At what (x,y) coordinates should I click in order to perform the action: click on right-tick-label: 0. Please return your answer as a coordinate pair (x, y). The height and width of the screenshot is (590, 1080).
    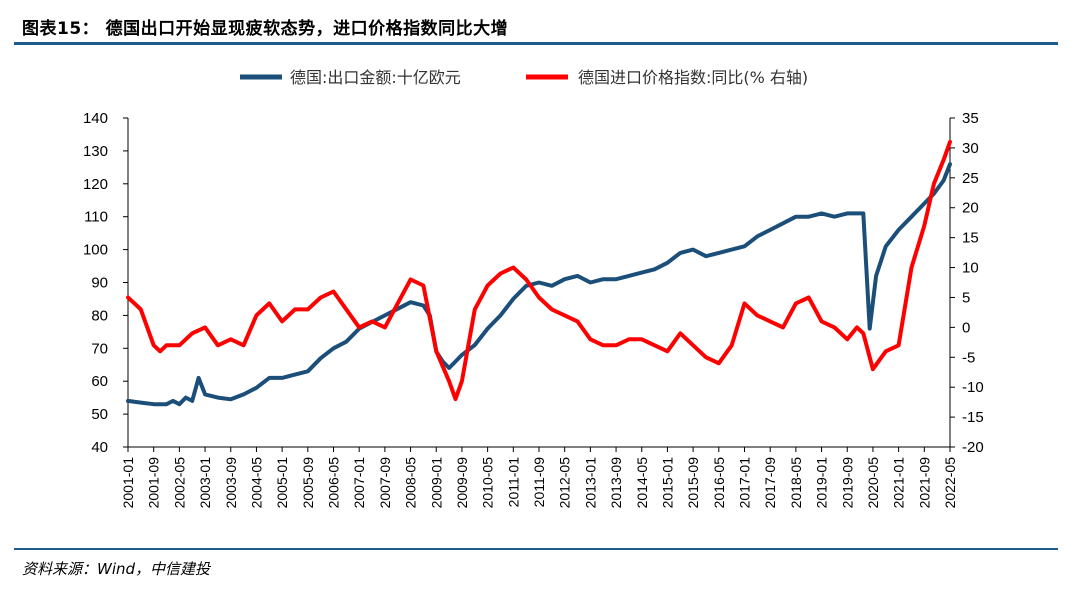
    Looking at the image, I should click on (966, 327).